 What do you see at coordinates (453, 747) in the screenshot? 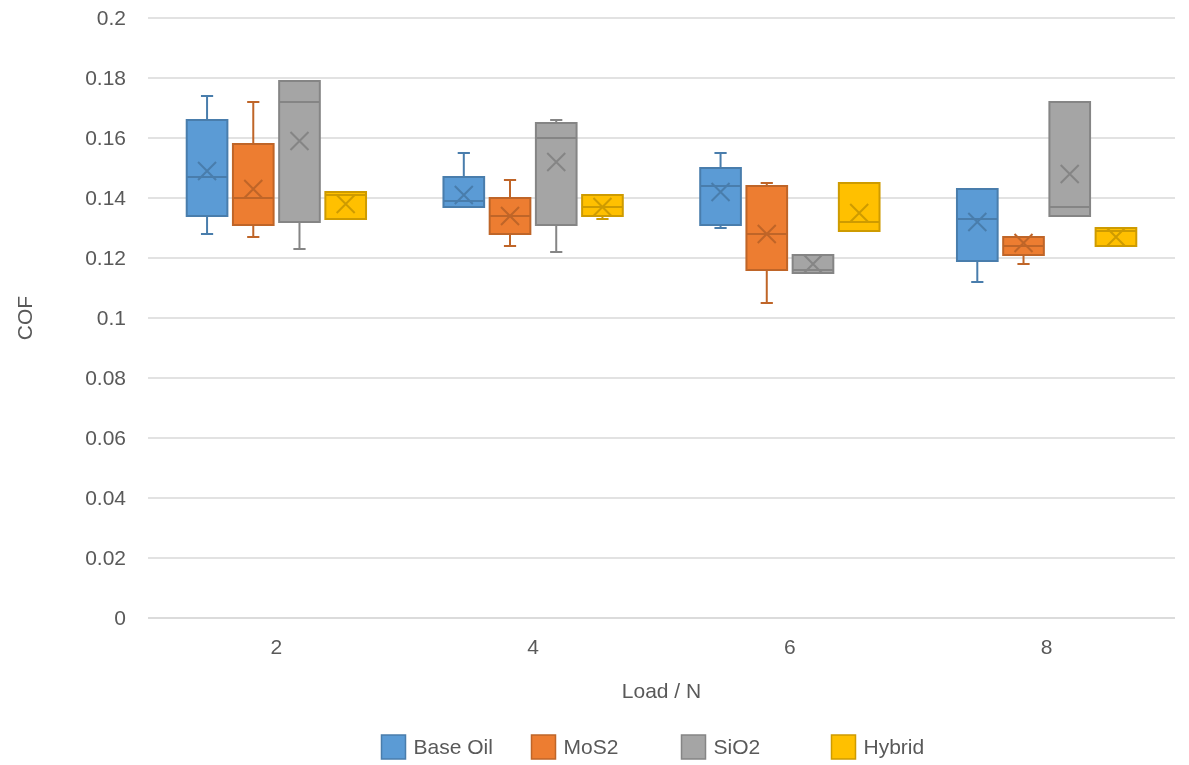
I see `legend-label: Base Oil` at bounding box center [453, 747].